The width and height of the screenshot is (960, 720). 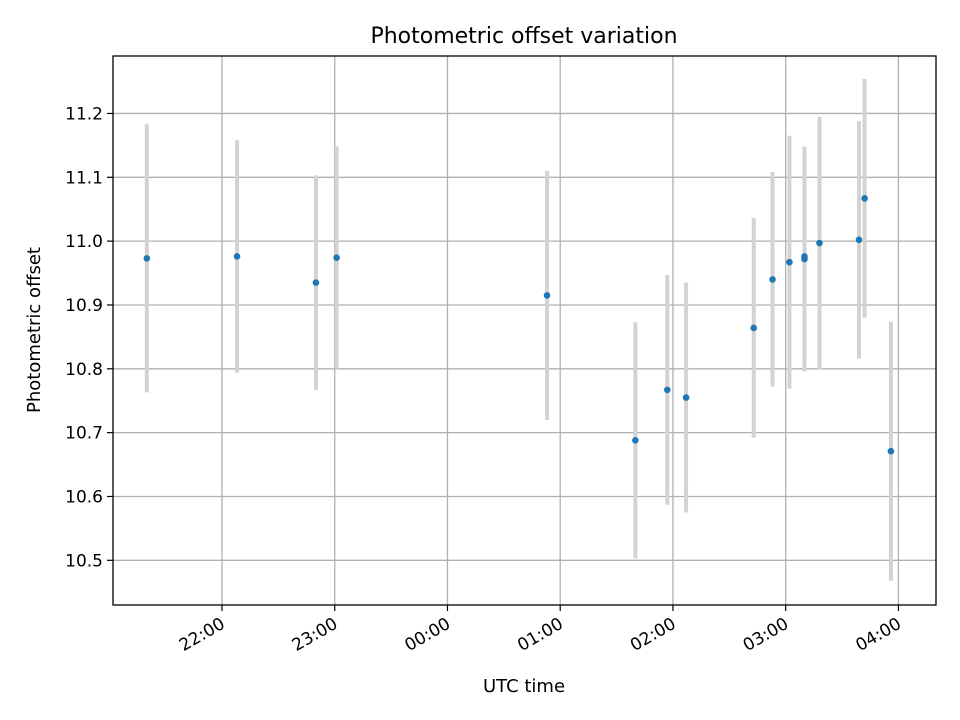 I want to click on chart-title: Photometric offset variation, so click(x=523, y=36).